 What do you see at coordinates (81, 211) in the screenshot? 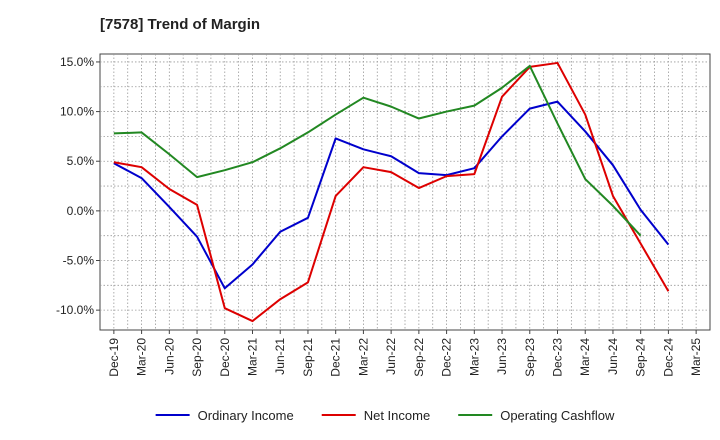
I see `y-tick-label: 0.0%` at bounding box center [81, 211].